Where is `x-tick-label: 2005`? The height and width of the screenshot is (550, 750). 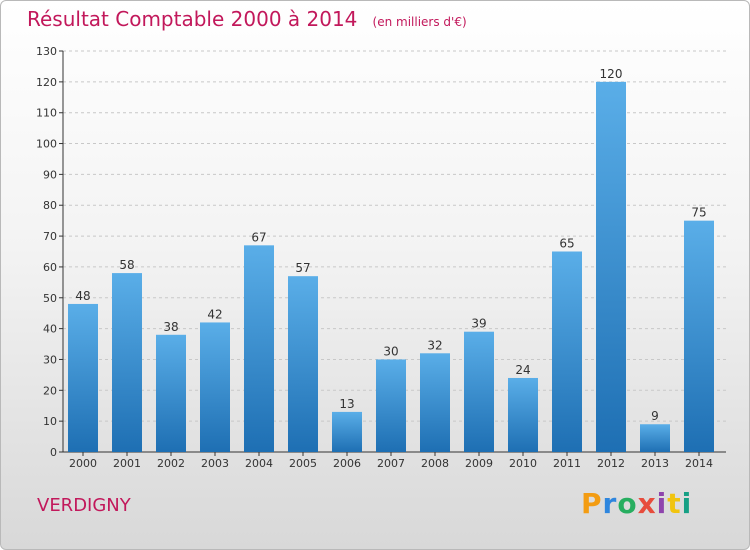 x-tick-label: 2005 is located at coordinates (303, 463).